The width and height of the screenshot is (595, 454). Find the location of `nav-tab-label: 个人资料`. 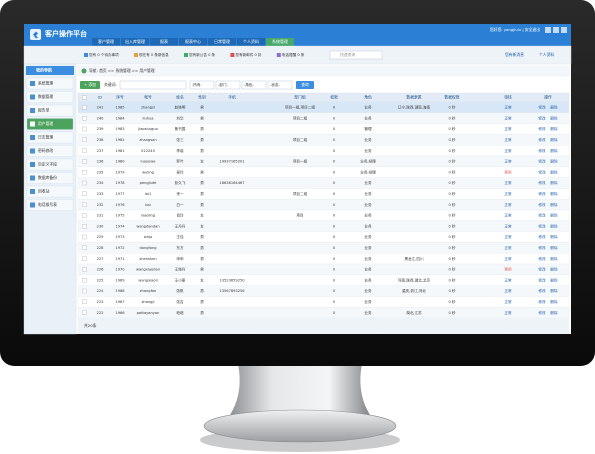

nav-tab-label: 个人资料 is located at coordinates (251, 41).